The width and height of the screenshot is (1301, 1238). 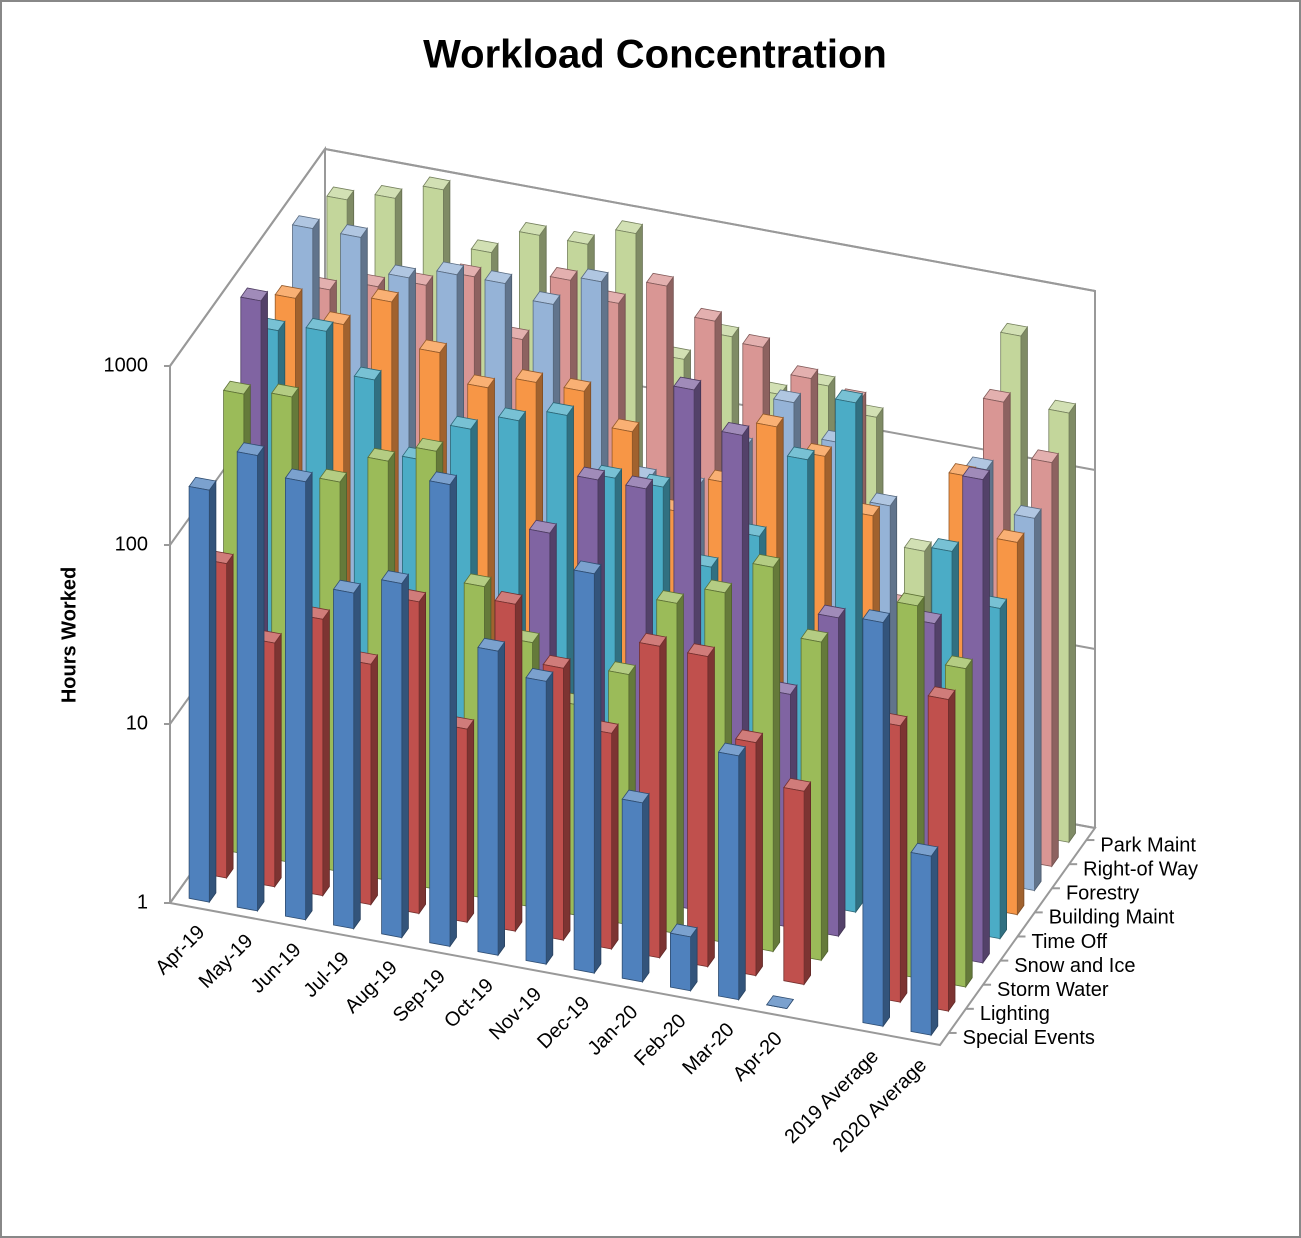 I want to click on y-tick-label: 10, so click(x=137, y=723).